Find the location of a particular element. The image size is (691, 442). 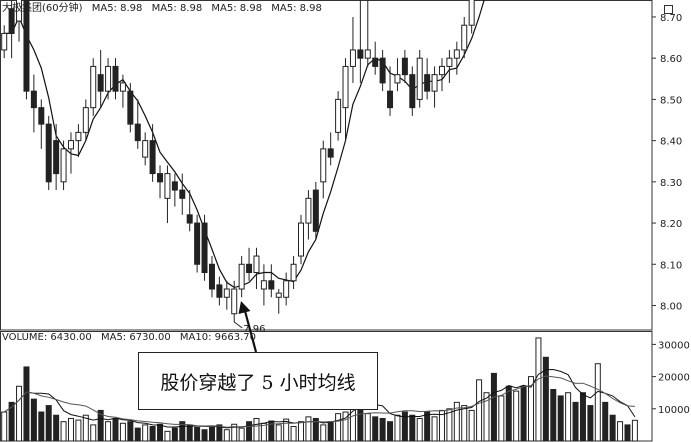

price-tick-label: 8.10 is located at coordinates (671, 265).